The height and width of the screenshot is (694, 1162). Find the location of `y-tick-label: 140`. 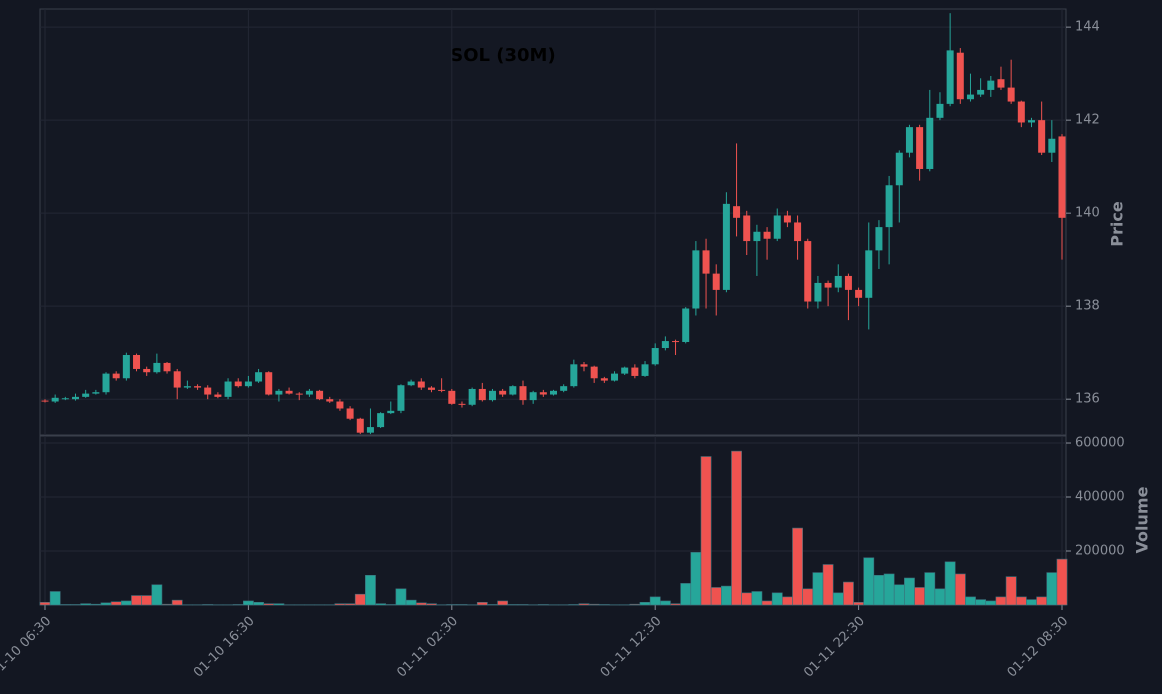

y-tick-label: 140 is located at coordinates (1087, 213).